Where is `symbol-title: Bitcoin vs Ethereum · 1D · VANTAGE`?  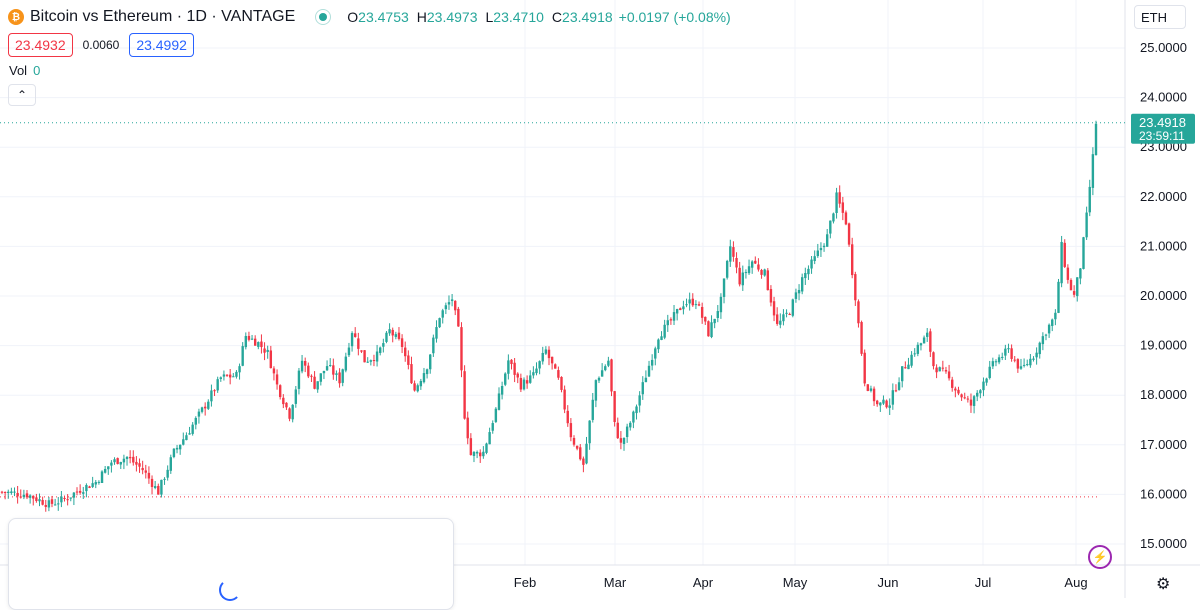
symbol-title: Bitcoin vs Ethereum · 1D · VANTAGE is located at coordinates (163, 16).